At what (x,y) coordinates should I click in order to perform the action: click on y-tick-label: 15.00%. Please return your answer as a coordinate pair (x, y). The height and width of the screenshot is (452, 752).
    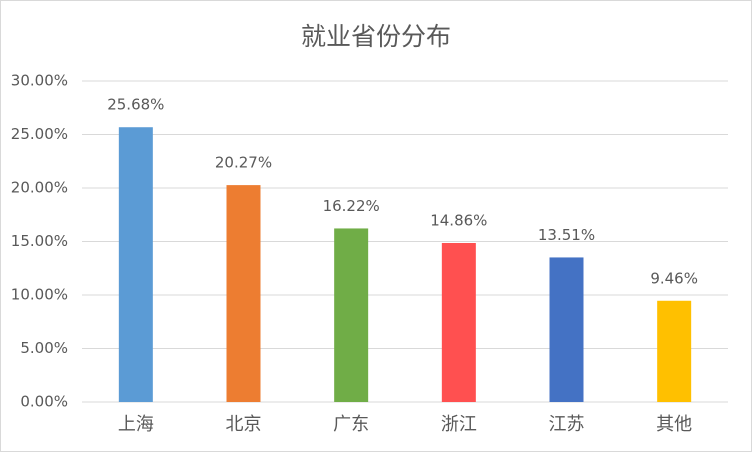
    Looking at the image, I should click on (39, 241).